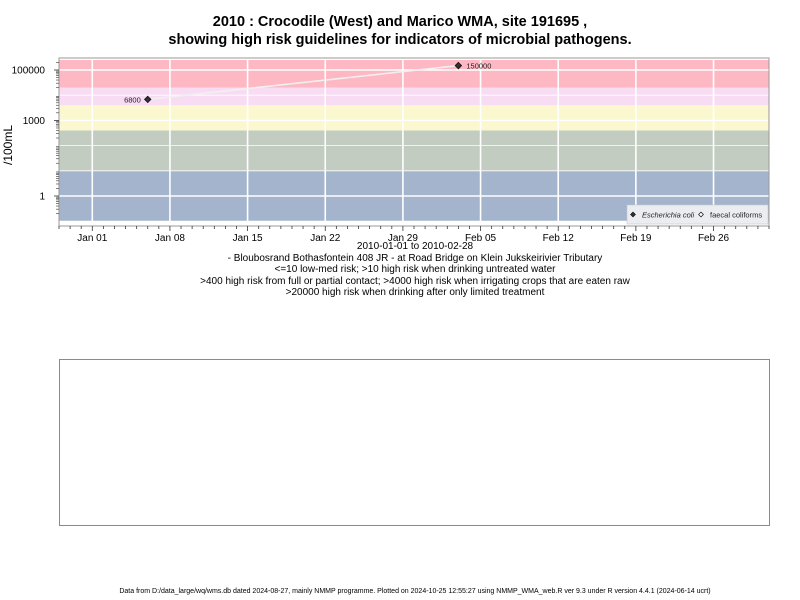 The width and height of the screenshot is (800, 600). I want to click on y-tick-label-2: 100000, so click(29, 71).